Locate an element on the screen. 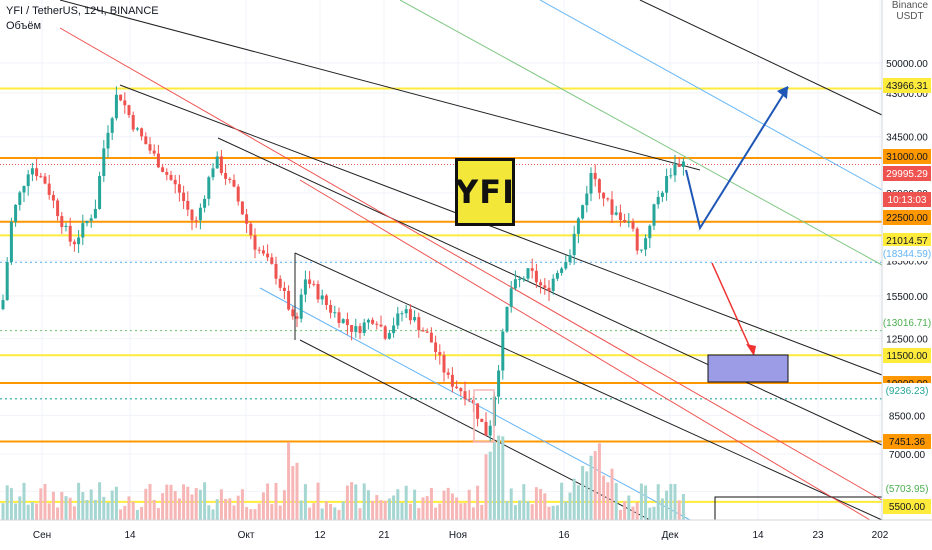 The image size is (932, 550). bullish-projection-line is located at coordinates (737, 158).